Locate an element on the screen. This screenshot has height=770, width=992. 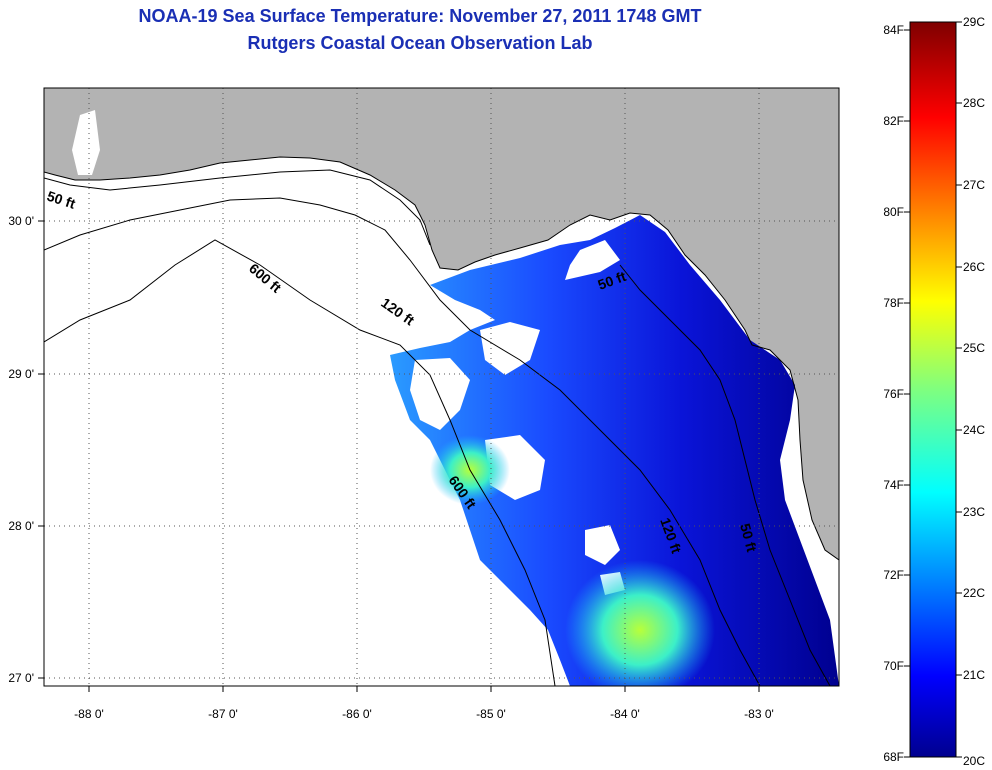
colorbar-label-f: 74F is located at coordinates (893, 485).